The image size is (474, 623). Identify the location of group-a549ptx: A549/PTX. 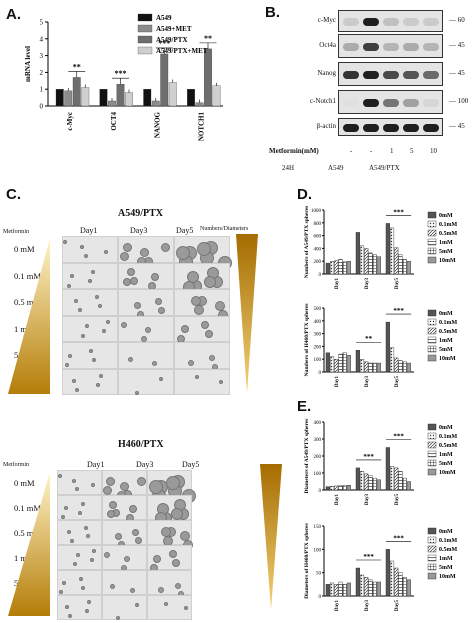
(384, 168).